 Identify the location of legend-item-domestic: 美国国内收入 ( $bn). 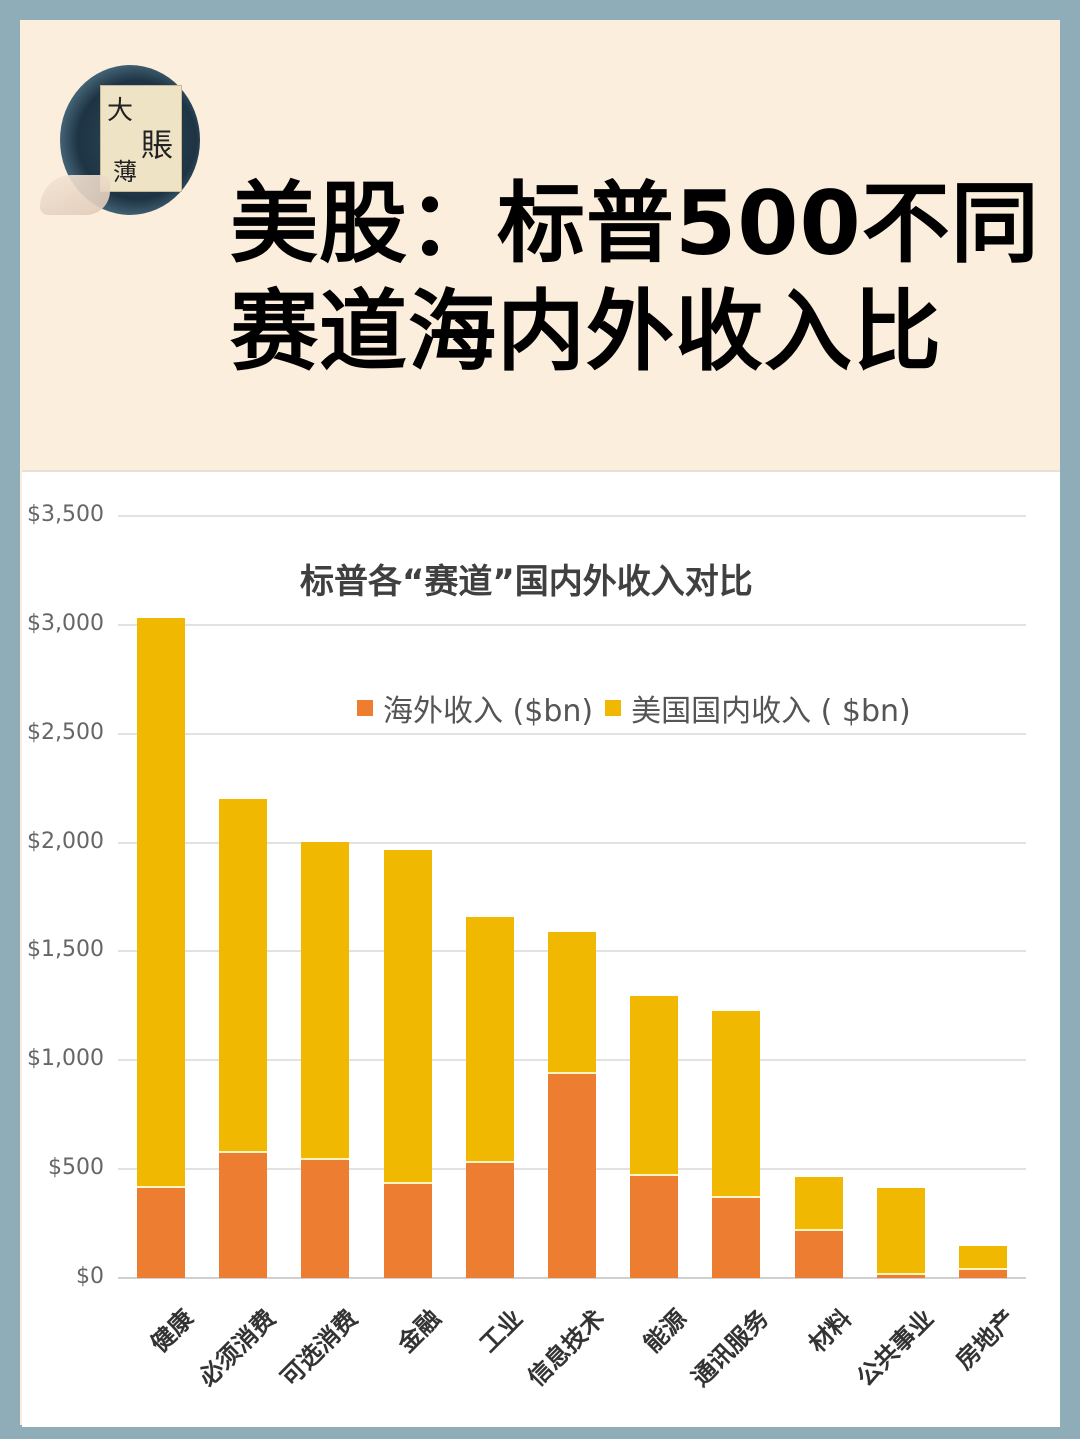
(758, 708).